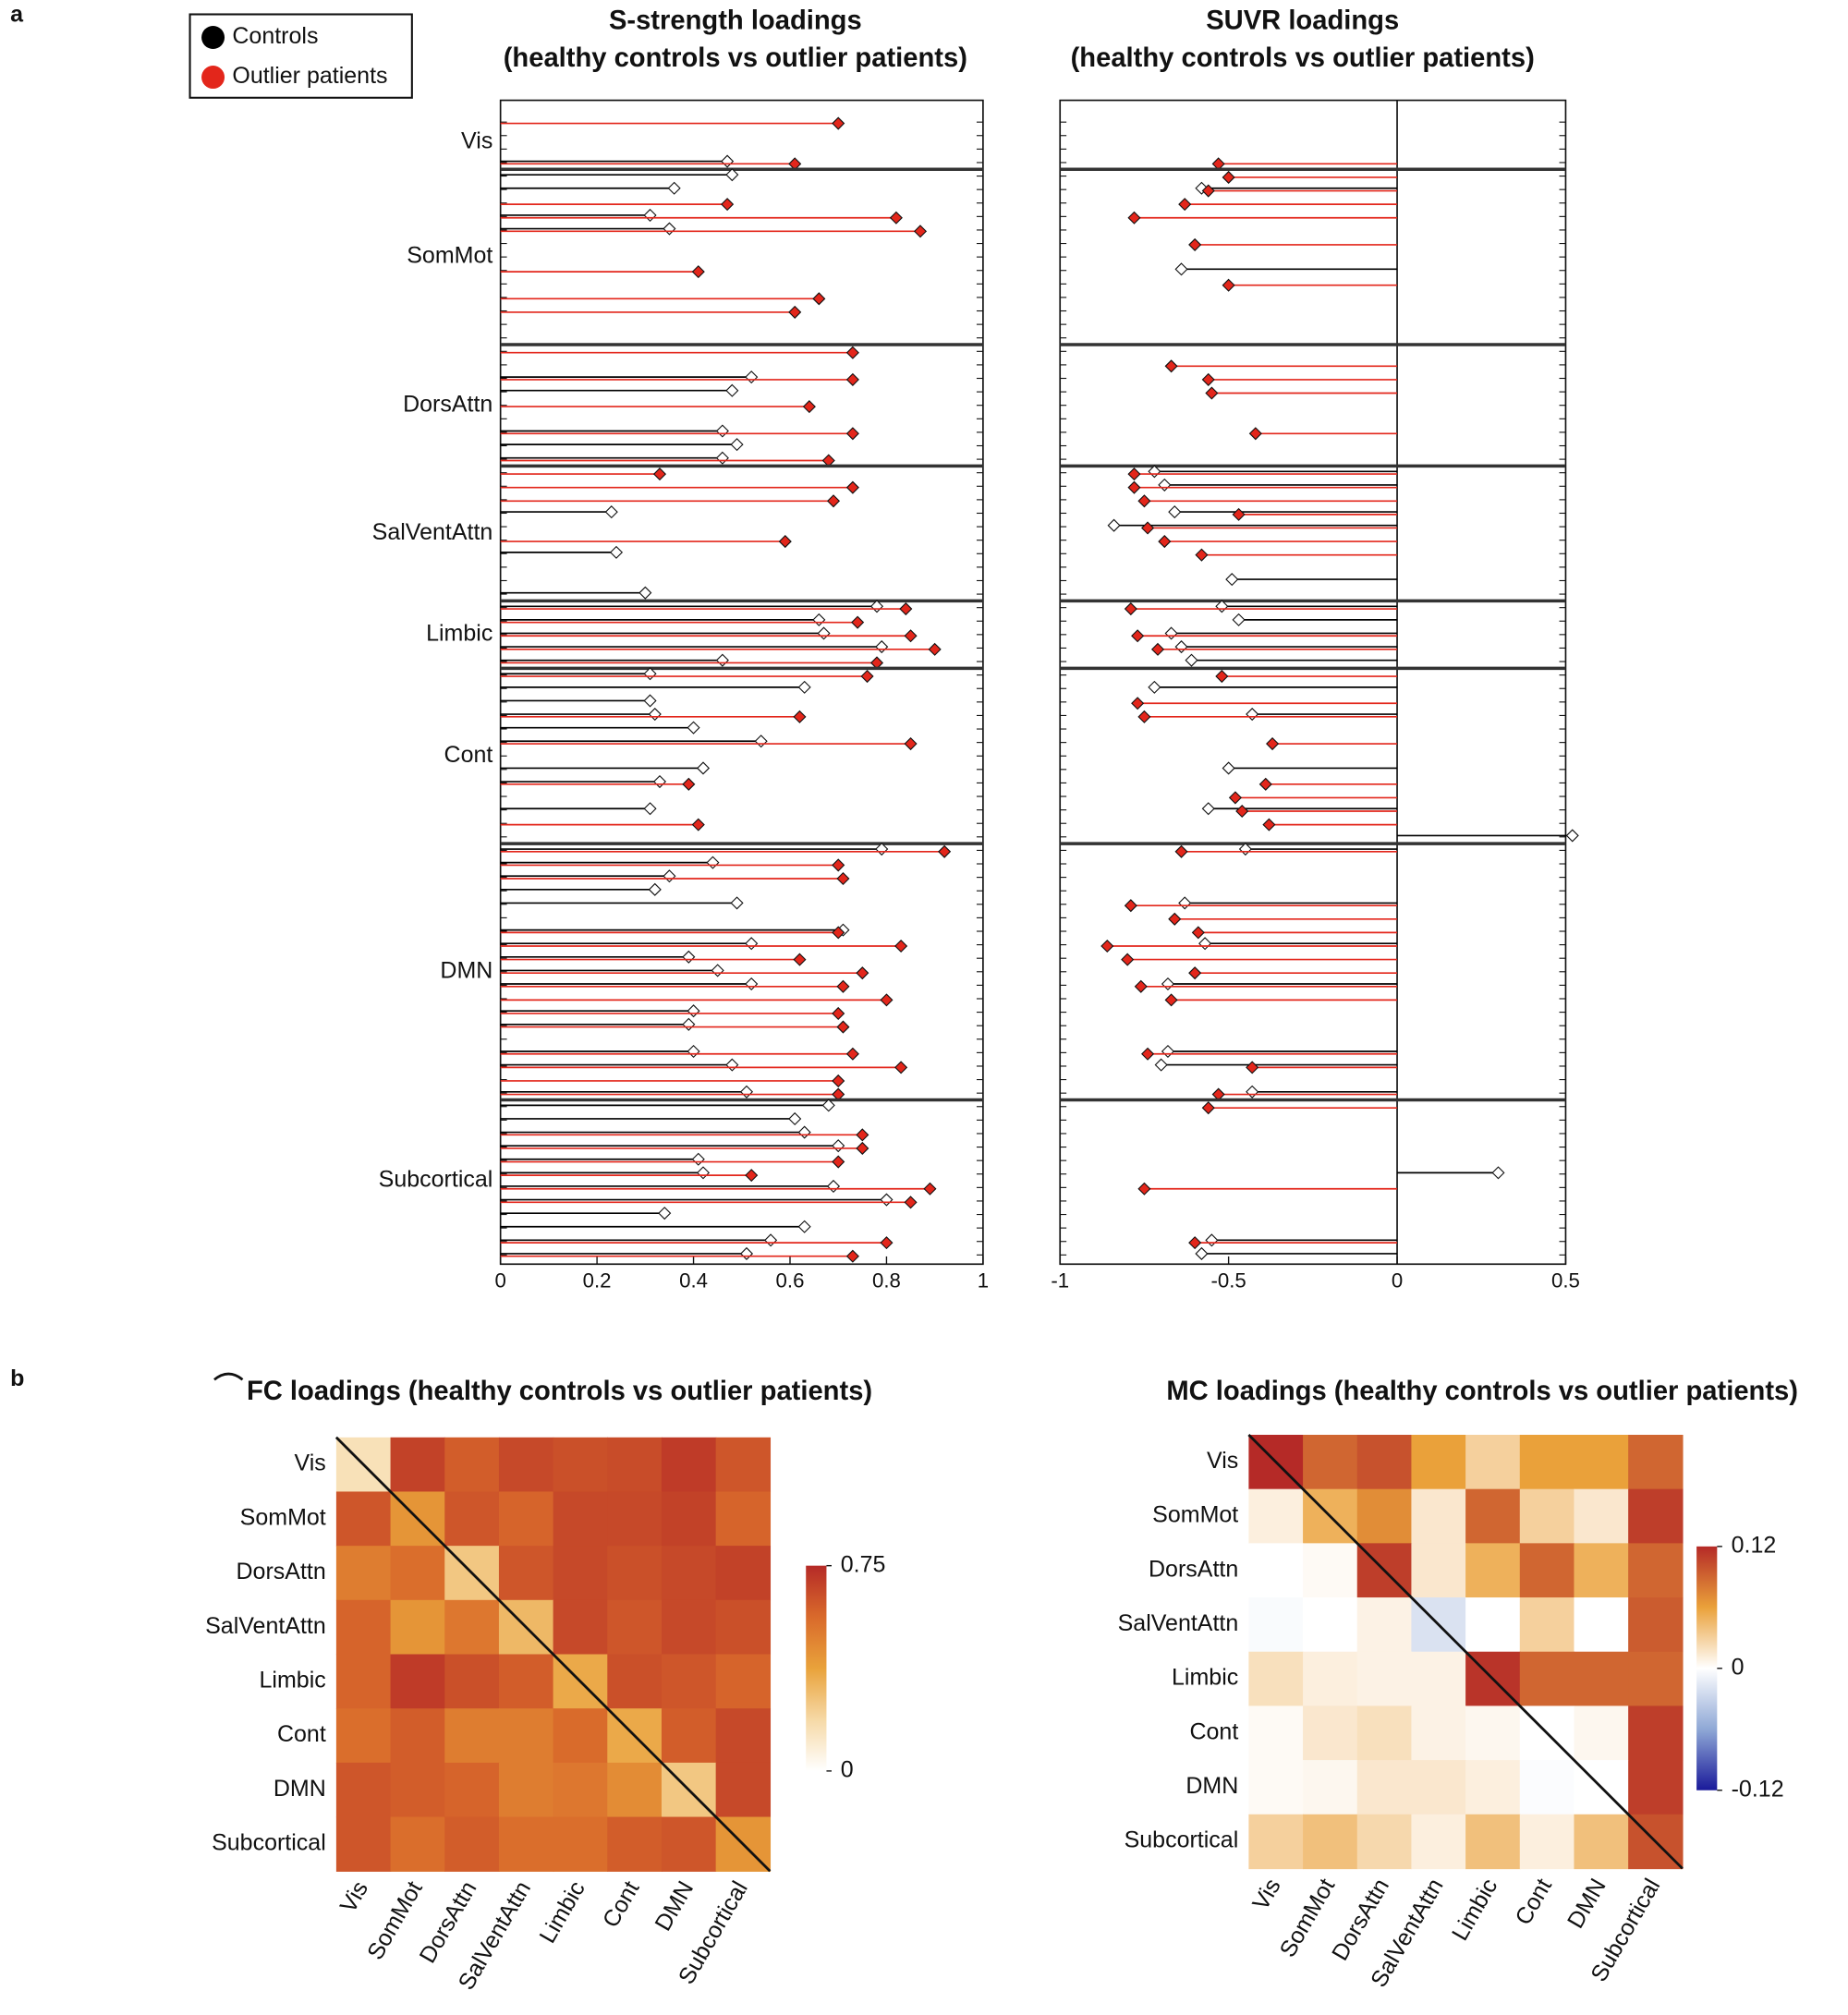 The height and width of the screenshot is (2015, 1848). Describe the element at coordinates (468, 755) in the screenshot. I see `group-label: Cont` at that location.